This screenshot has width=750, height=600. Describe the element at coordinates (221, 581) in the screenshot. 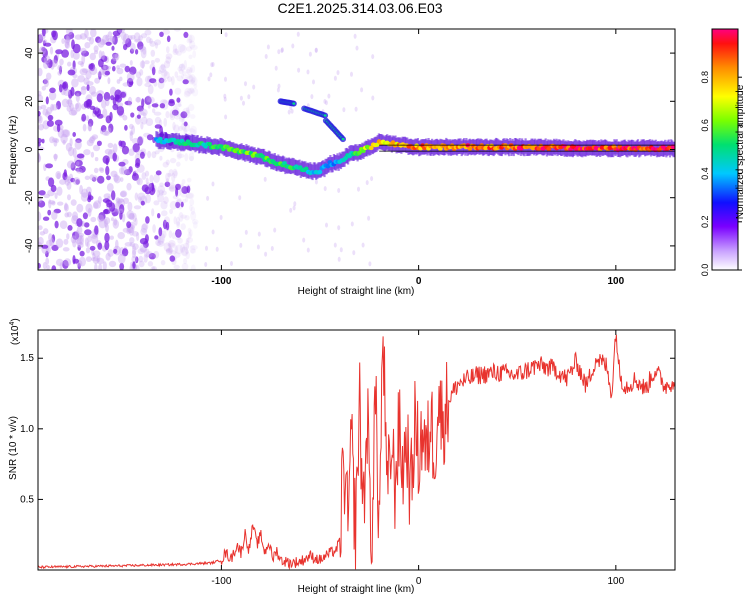

I see `snr-xtick-label: -100` at that location.